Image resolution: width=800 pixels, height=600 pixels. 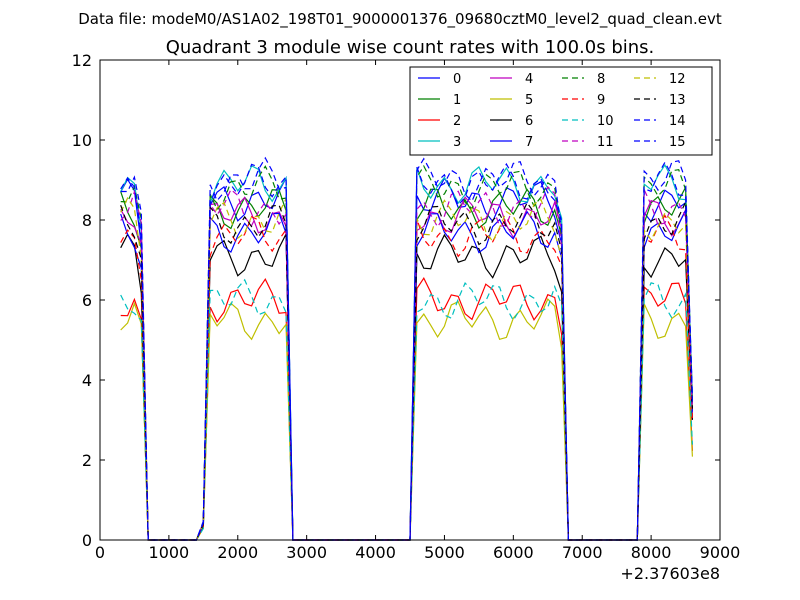 What do you see at coordinates (605, 121) in the screenshot?
I see `legend-label-10: 10` at bounding box center [605, 121].